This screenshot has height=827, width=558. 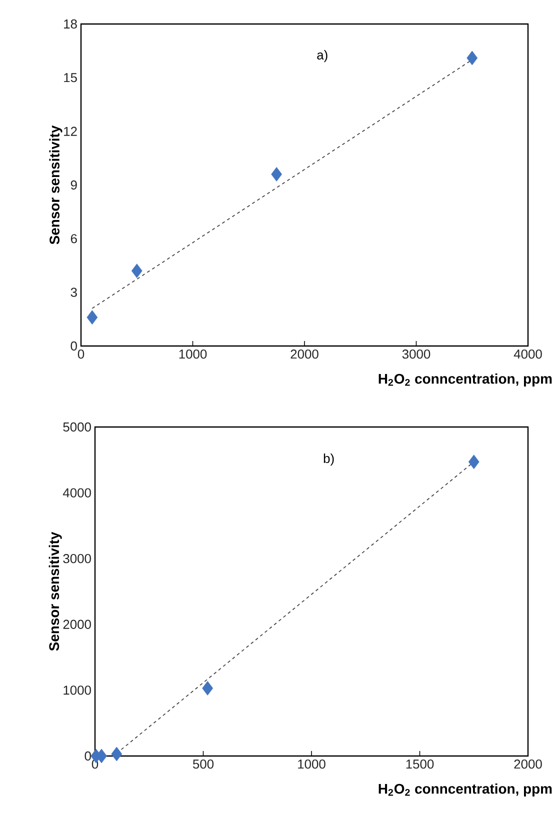 I want to click on x-tick-label: 3000, so click(x=416, y=354).